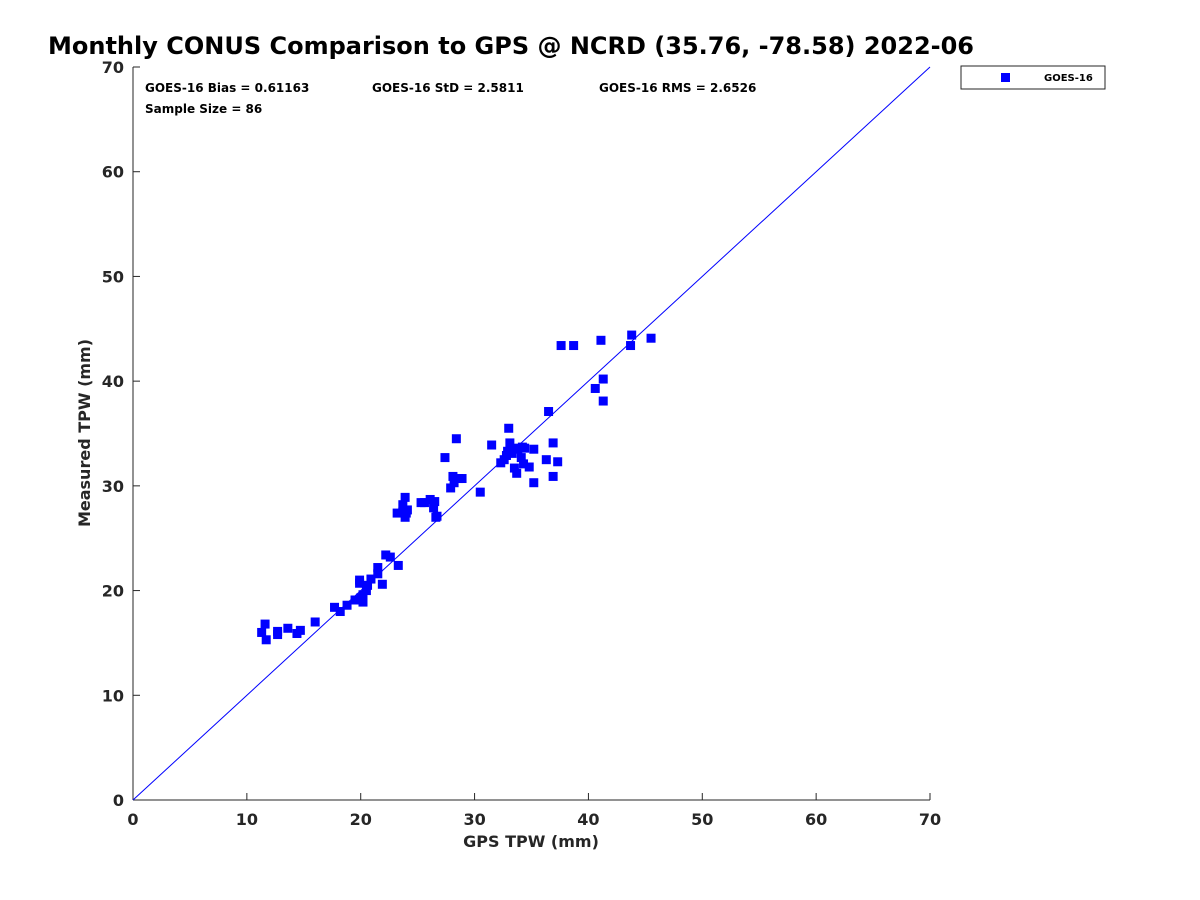 This screenshot has height=900, width=1200. I want to click on x-axis-label: GPS TPW (mm), so click(531, 841).